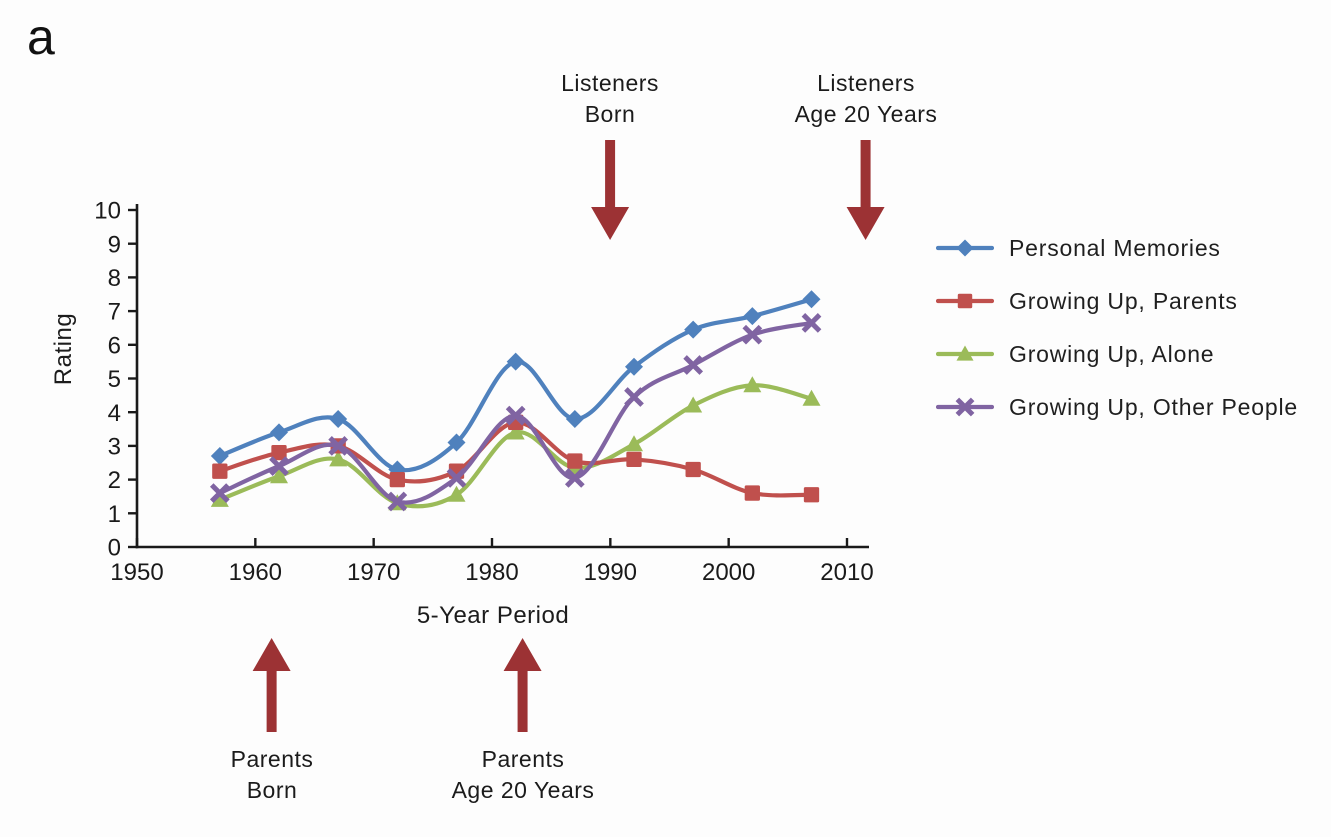  What do you see at coordinates (1153, 406) in the screenshot?
I see `legend-label: Growing Up, Other People` at bounding box center [1153, 406].